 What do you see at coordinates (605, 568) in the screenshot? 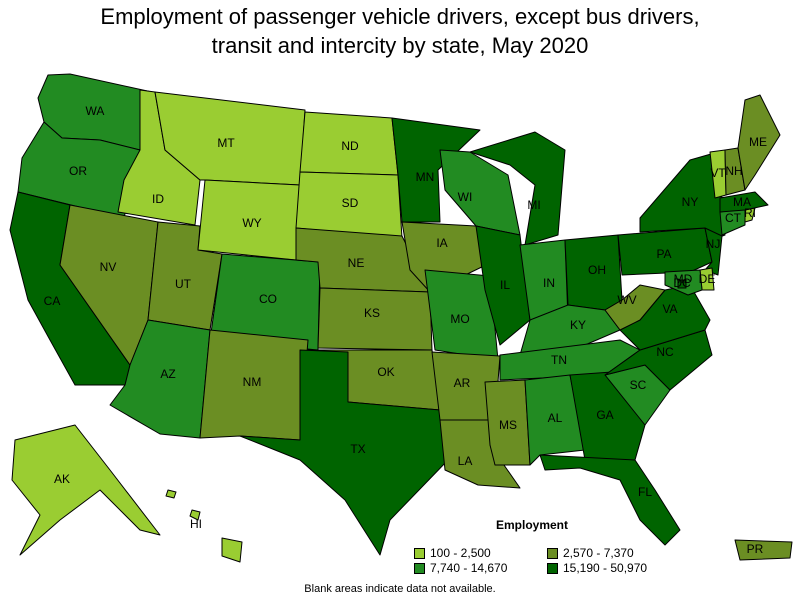
I see `legend-label-4: 15,190 - 50,970` at bounding box center [605, 568].